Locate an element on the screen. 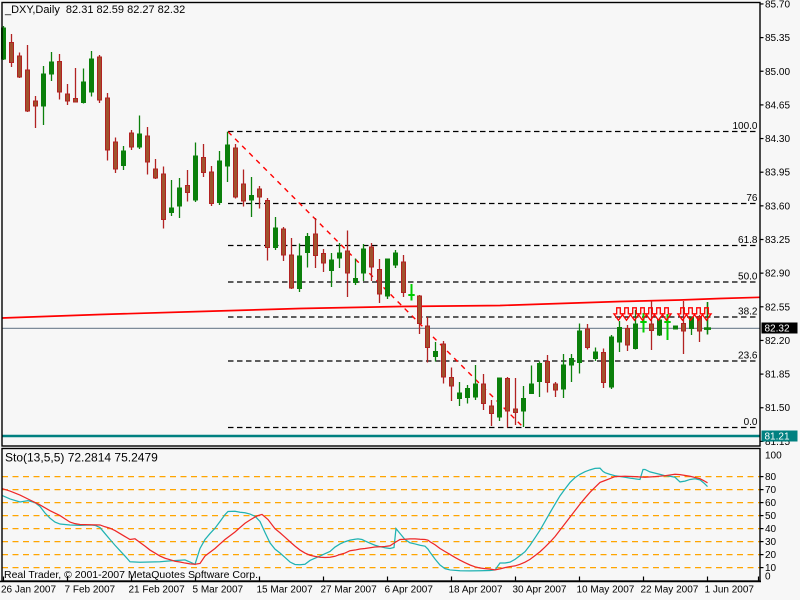 Image resolution: width=800 pixels, height=600 pixels. svg-text: 0 is located at coordinates (768, 577).